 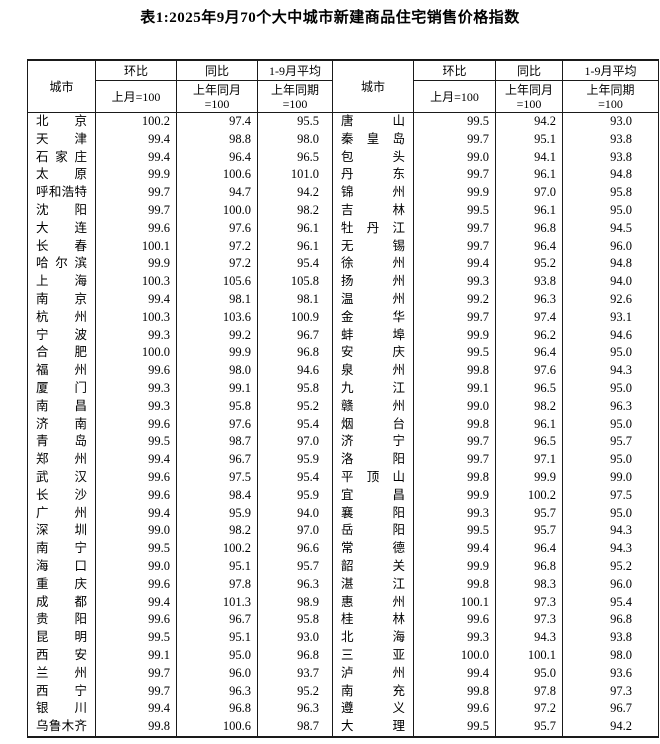 I want to click on city-char: 襄, so click(x=347, y=512).